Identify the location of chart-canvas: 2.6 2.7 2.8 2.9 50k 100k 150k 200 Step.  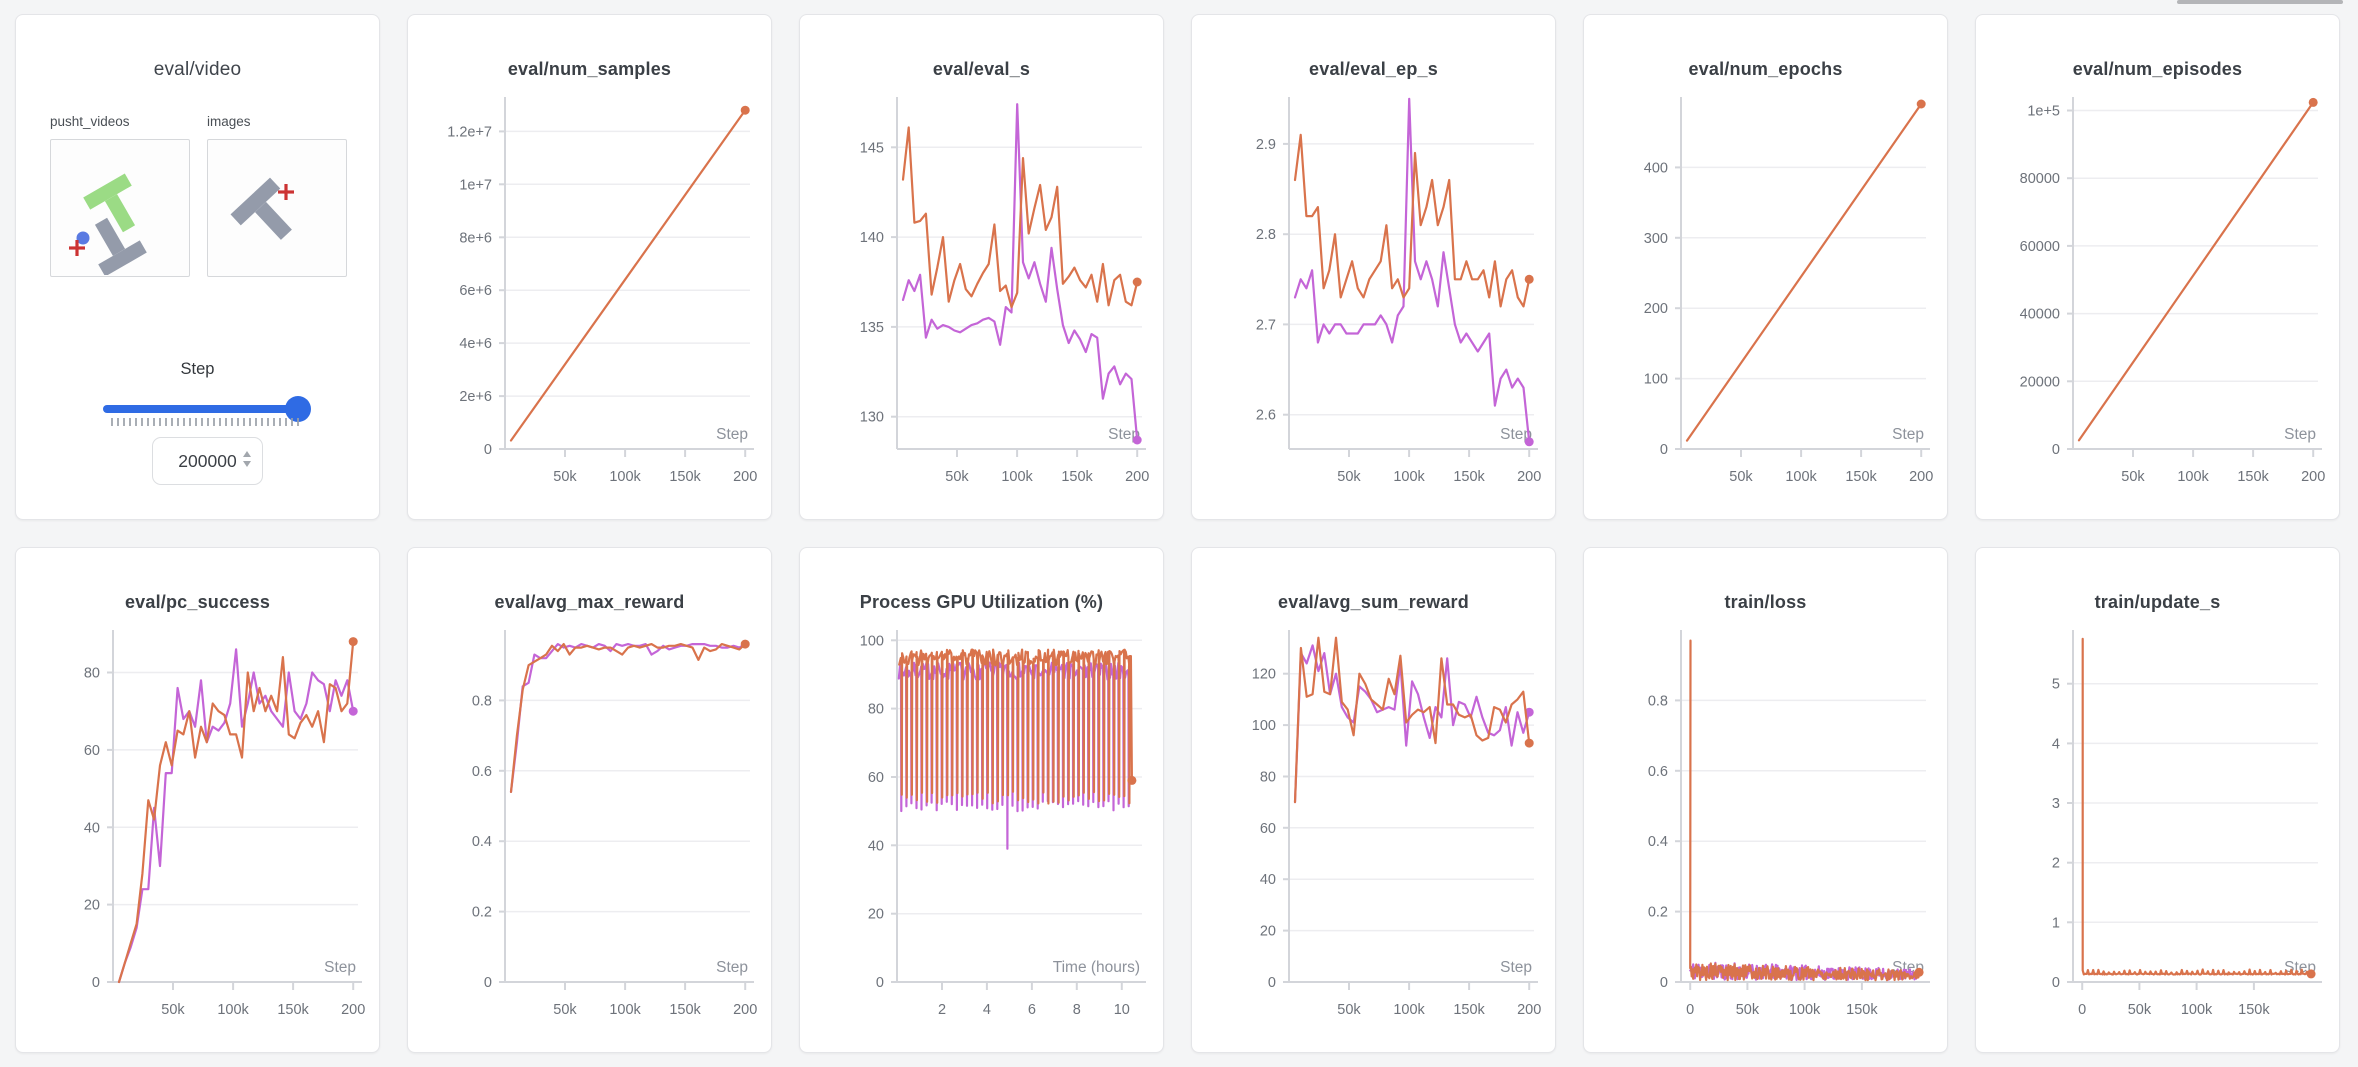
(1374, 302).